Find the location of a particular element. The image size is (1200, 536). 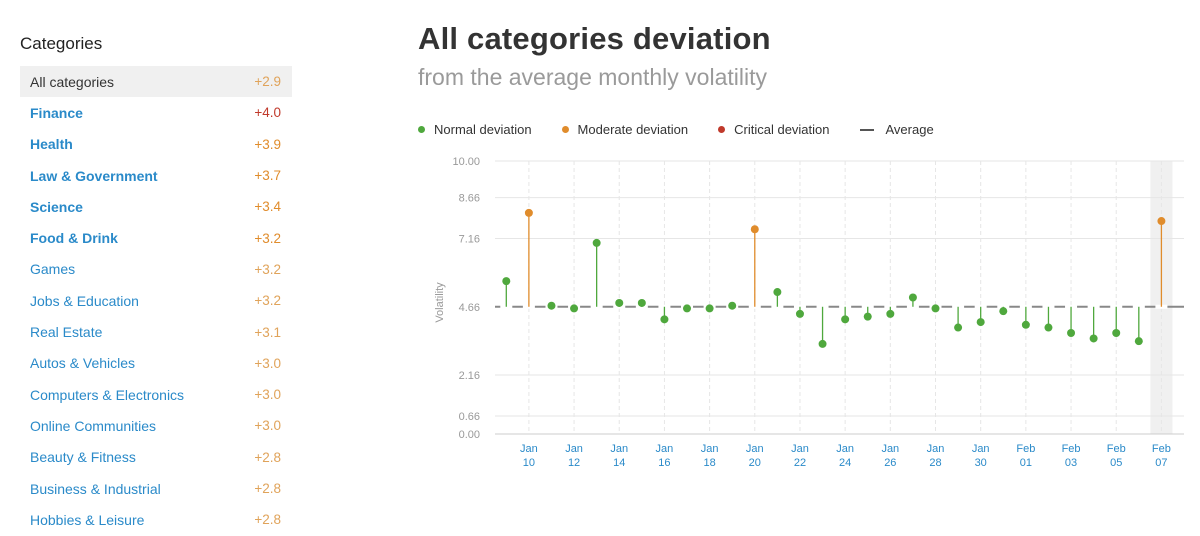

sidebar-item-label: Hobbies & Leisure is located at coordinates (87, 519).